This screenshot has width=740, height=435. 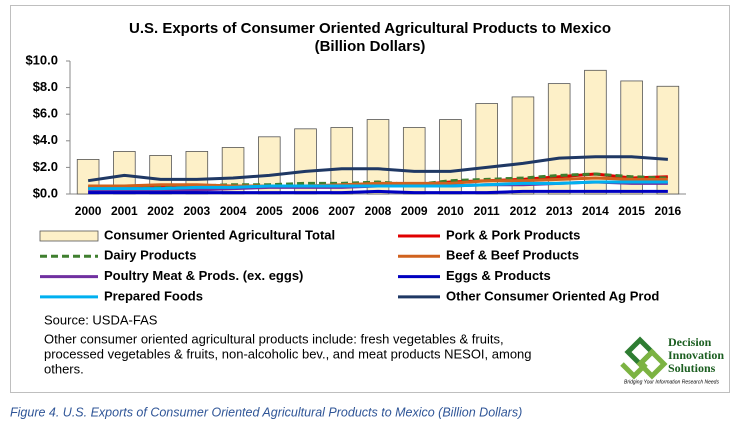 What do you see at coordinates (414, 211) in the screenshot?
I see `x-tick-label: 2009` at bounding box center [414, 211].